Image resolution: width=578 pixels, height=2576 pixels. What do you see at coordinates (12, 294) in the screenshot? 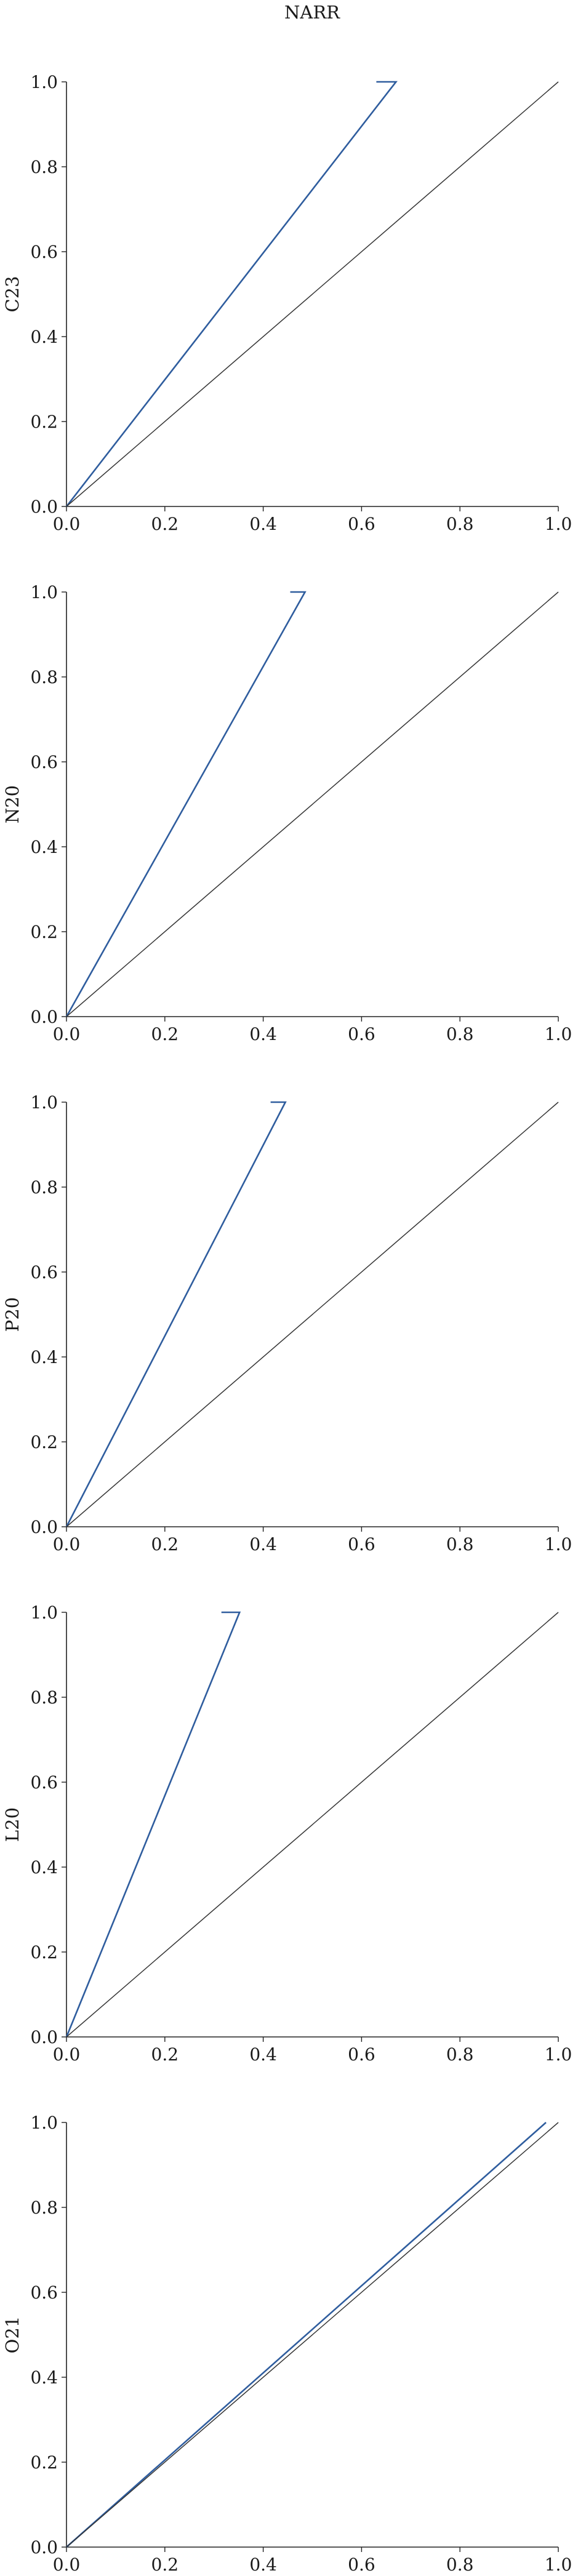
I see `y-axis-label: C23` at bounding box center [12, 294].